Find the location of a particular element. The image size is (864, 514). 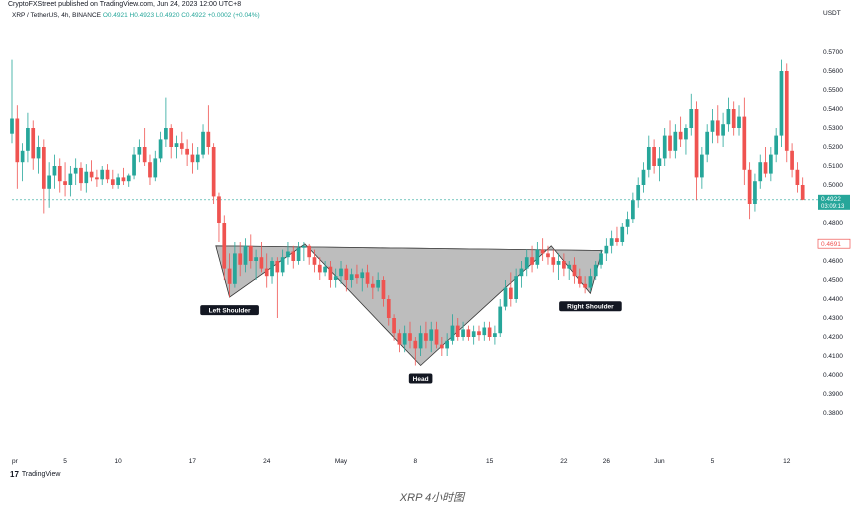

x-tick-label: 8 is located at coordinates (415, 461).